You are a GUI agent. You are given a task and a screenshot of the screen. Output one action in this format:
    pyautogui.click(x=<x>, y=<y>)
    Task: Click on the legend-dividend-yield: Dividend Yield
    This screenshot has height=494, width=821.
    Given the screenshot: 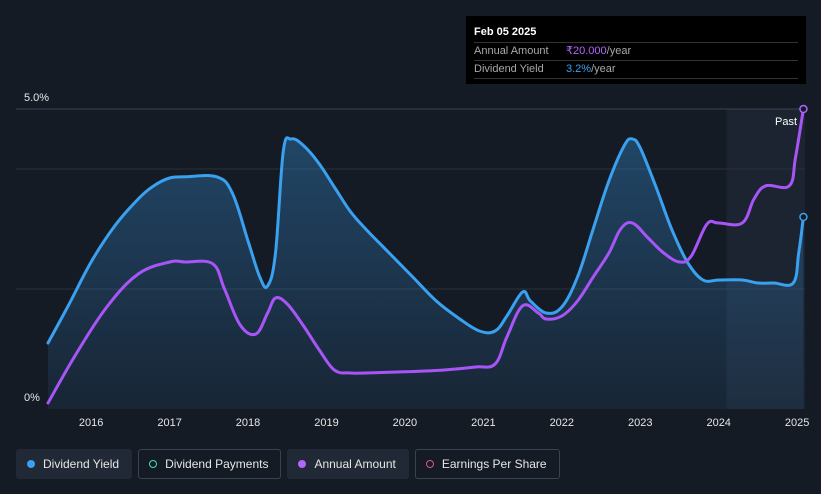 What is the action you would take?
    pyautogui.click(x=74, y=464)
    